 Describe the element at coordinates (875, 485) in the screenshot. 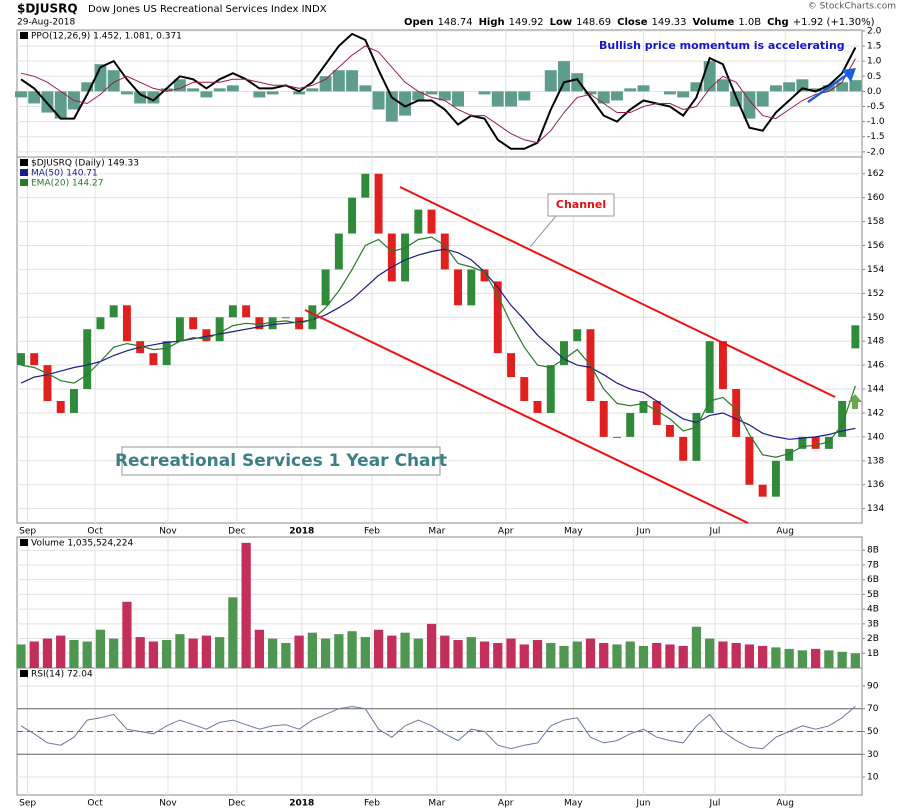

I see `y-tick-label: 136` at that location.